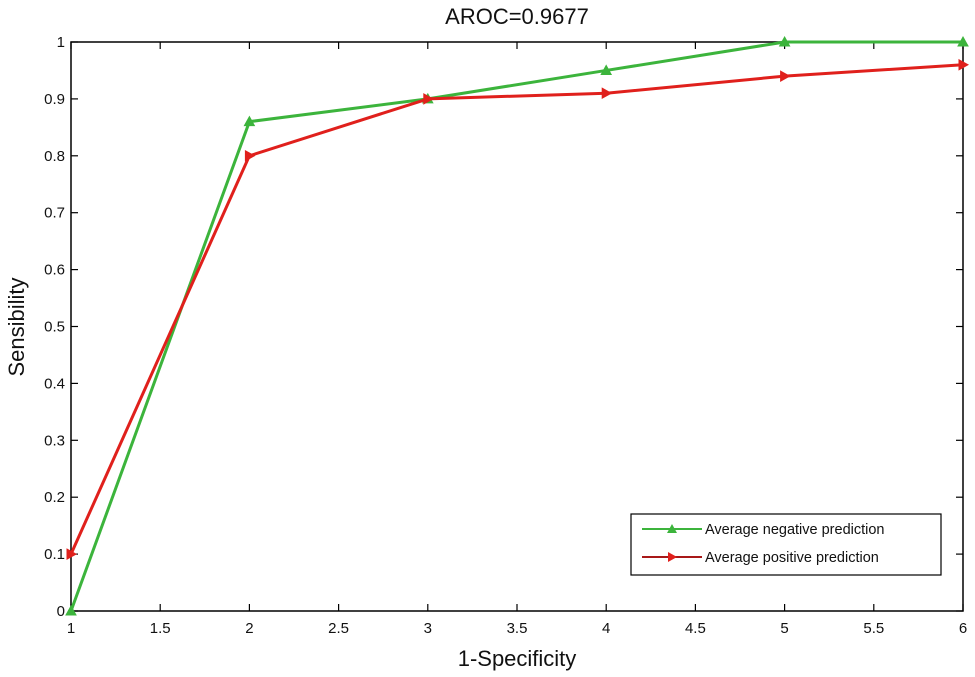 This screenshot has width=975, height=677. Describe the element at coordinates (873, 628) in the screenshot. I see `x-tick-label: 5.5` at that location.